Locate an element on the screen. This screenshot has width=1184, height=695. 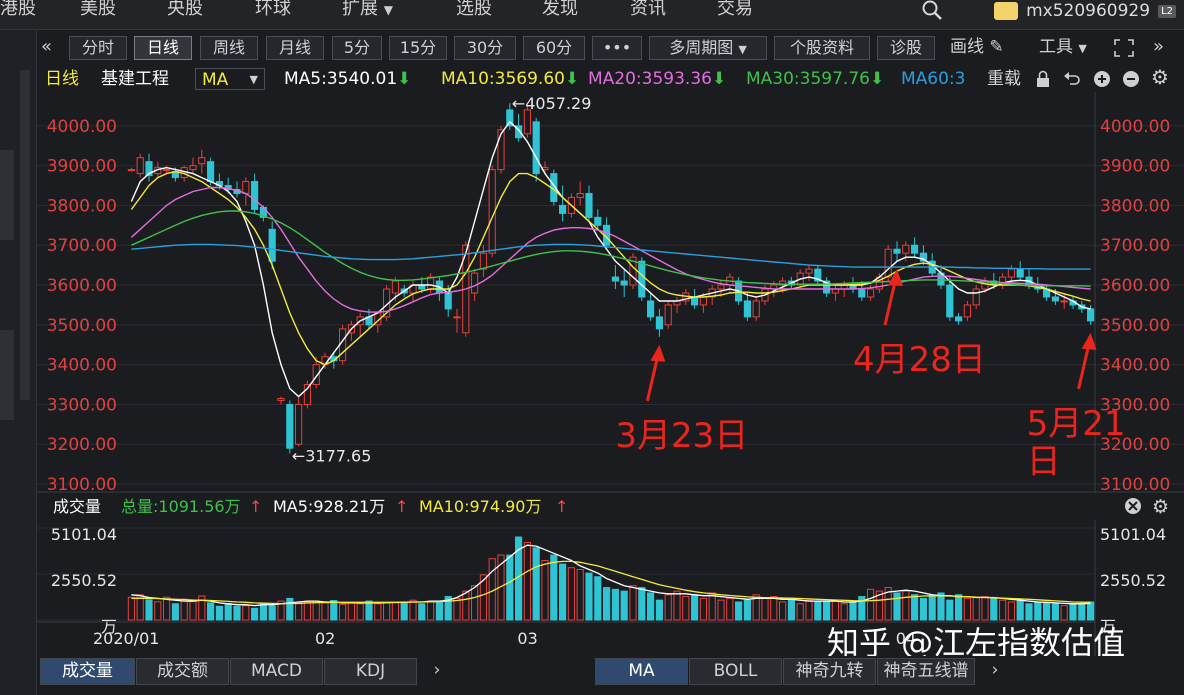
undo-icon is located at coordinates (1072, 79).